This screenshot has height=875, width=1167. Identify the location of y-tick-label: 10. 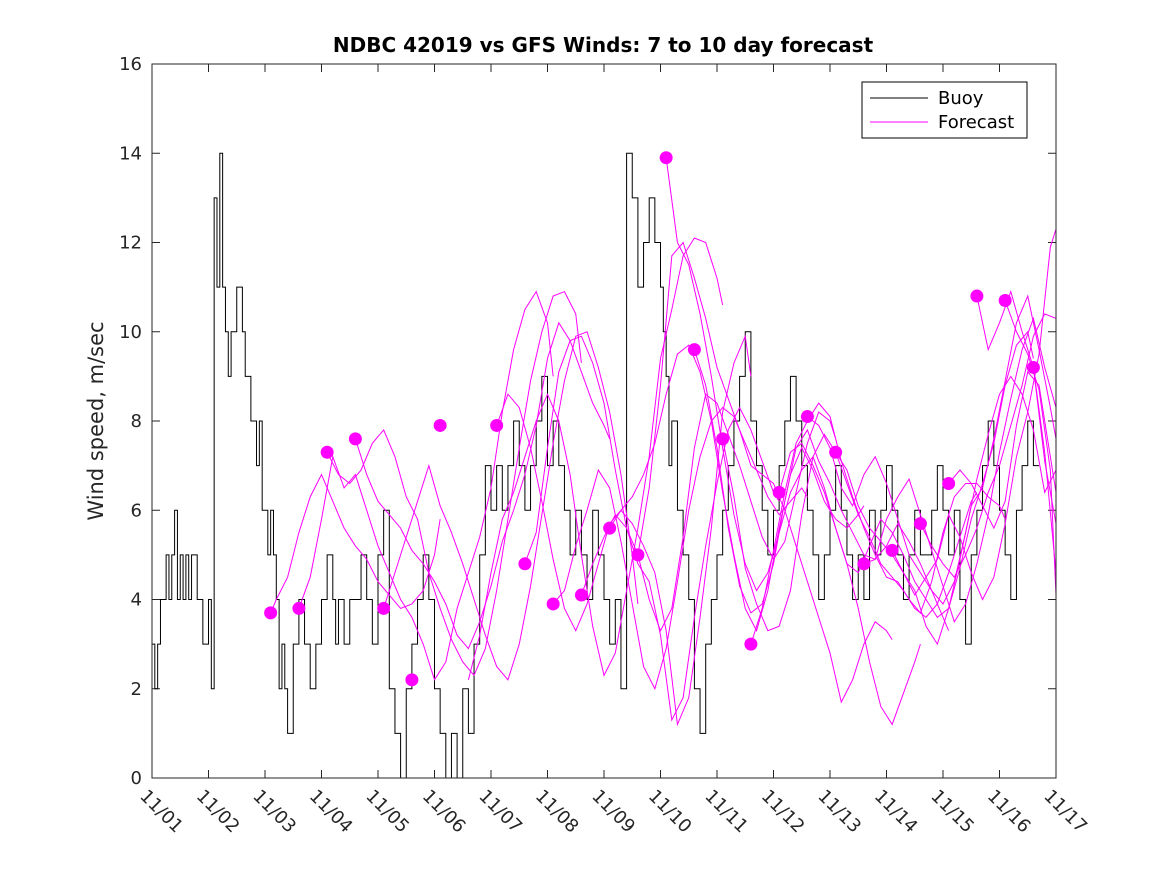
(130, 332).